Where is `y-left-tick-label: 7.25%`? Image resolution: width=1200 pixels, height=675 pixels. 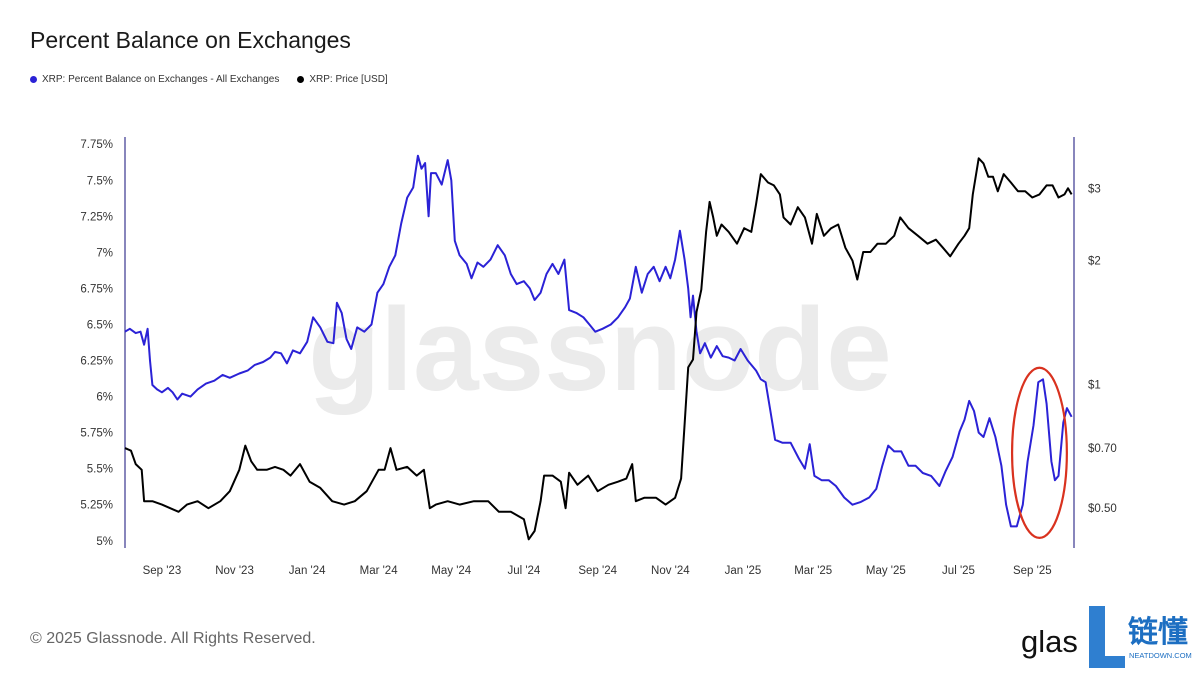 y-left-tick-label: 7.25% is located at coordinates (96, 217).